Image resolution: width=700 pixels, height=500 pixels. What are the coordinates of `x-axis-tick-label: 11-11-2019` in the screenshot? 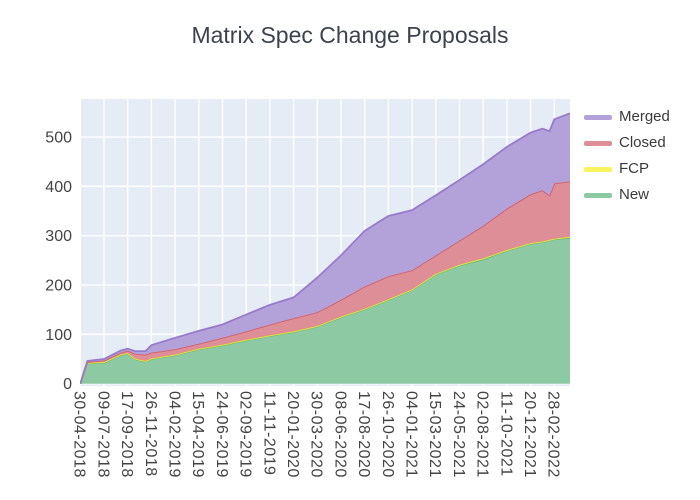 It's located at (268, 433).